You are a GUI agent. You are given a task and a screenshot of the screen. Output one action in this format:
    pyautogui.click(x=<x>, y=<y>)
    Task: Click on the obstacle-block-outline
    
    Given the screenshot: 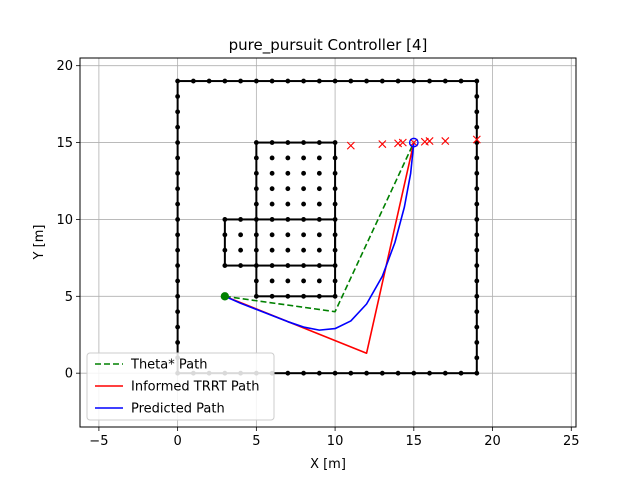 What is the action you would take?
    pyautogui.click(x=280, y=242)
    